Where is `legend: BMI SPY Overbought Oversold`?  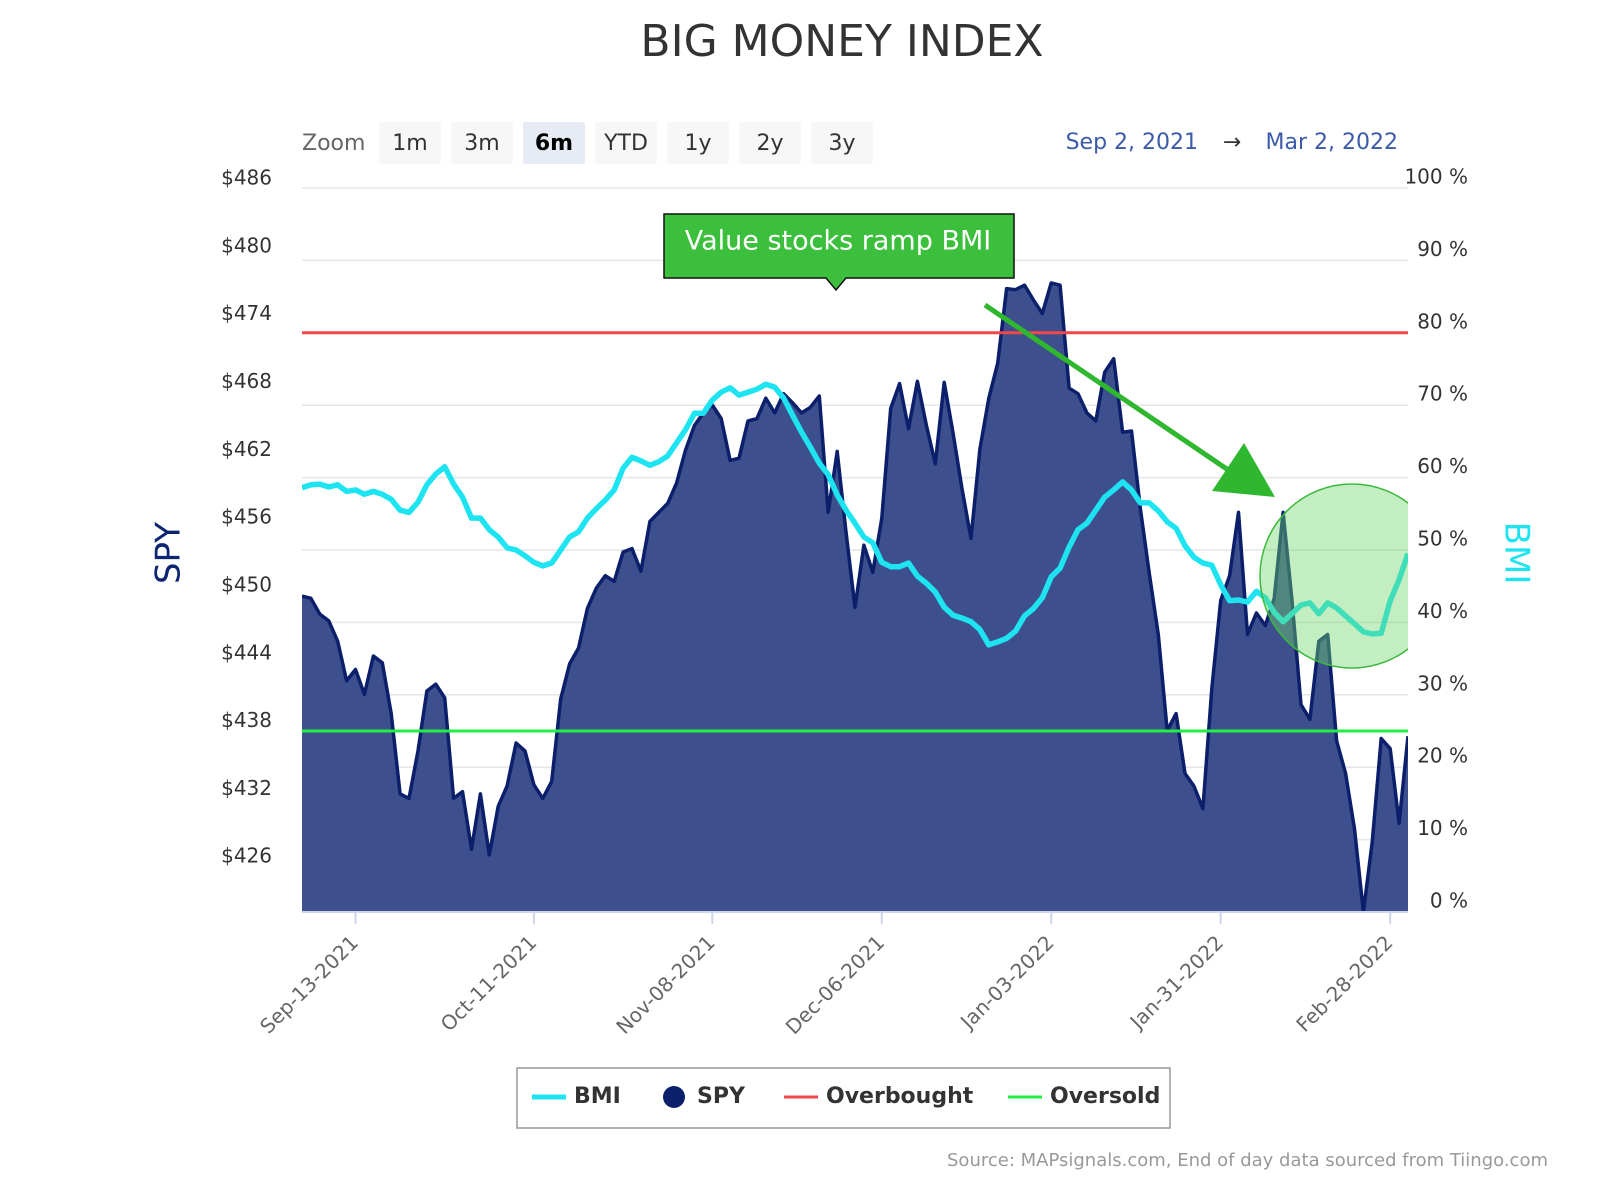
legend: BMI SPY Overbought Oversold is located at coordinates (843, 1098).